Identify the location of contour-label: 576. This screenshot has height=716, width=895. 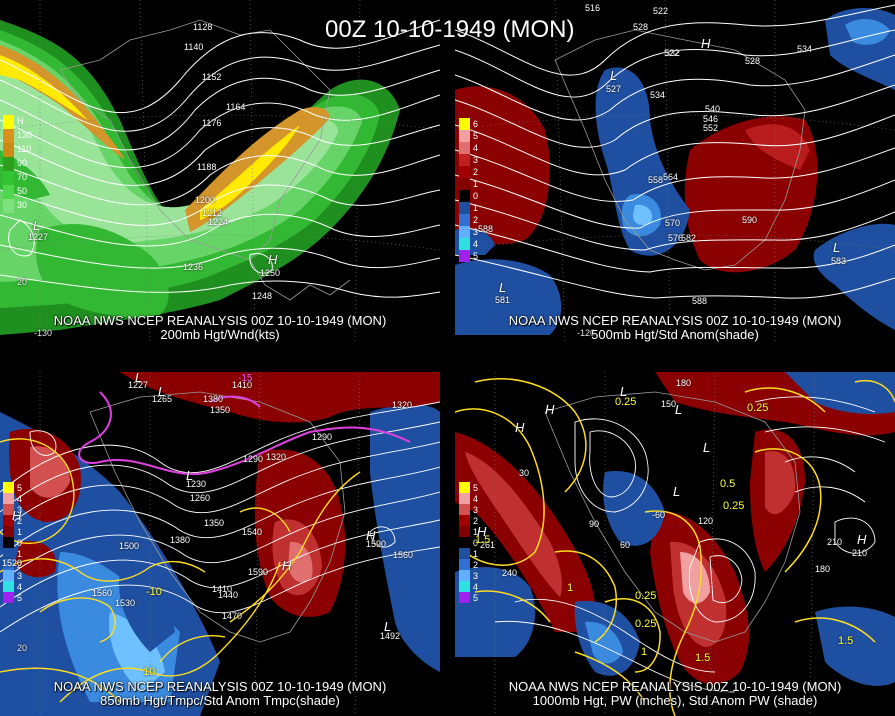
(676, 238).